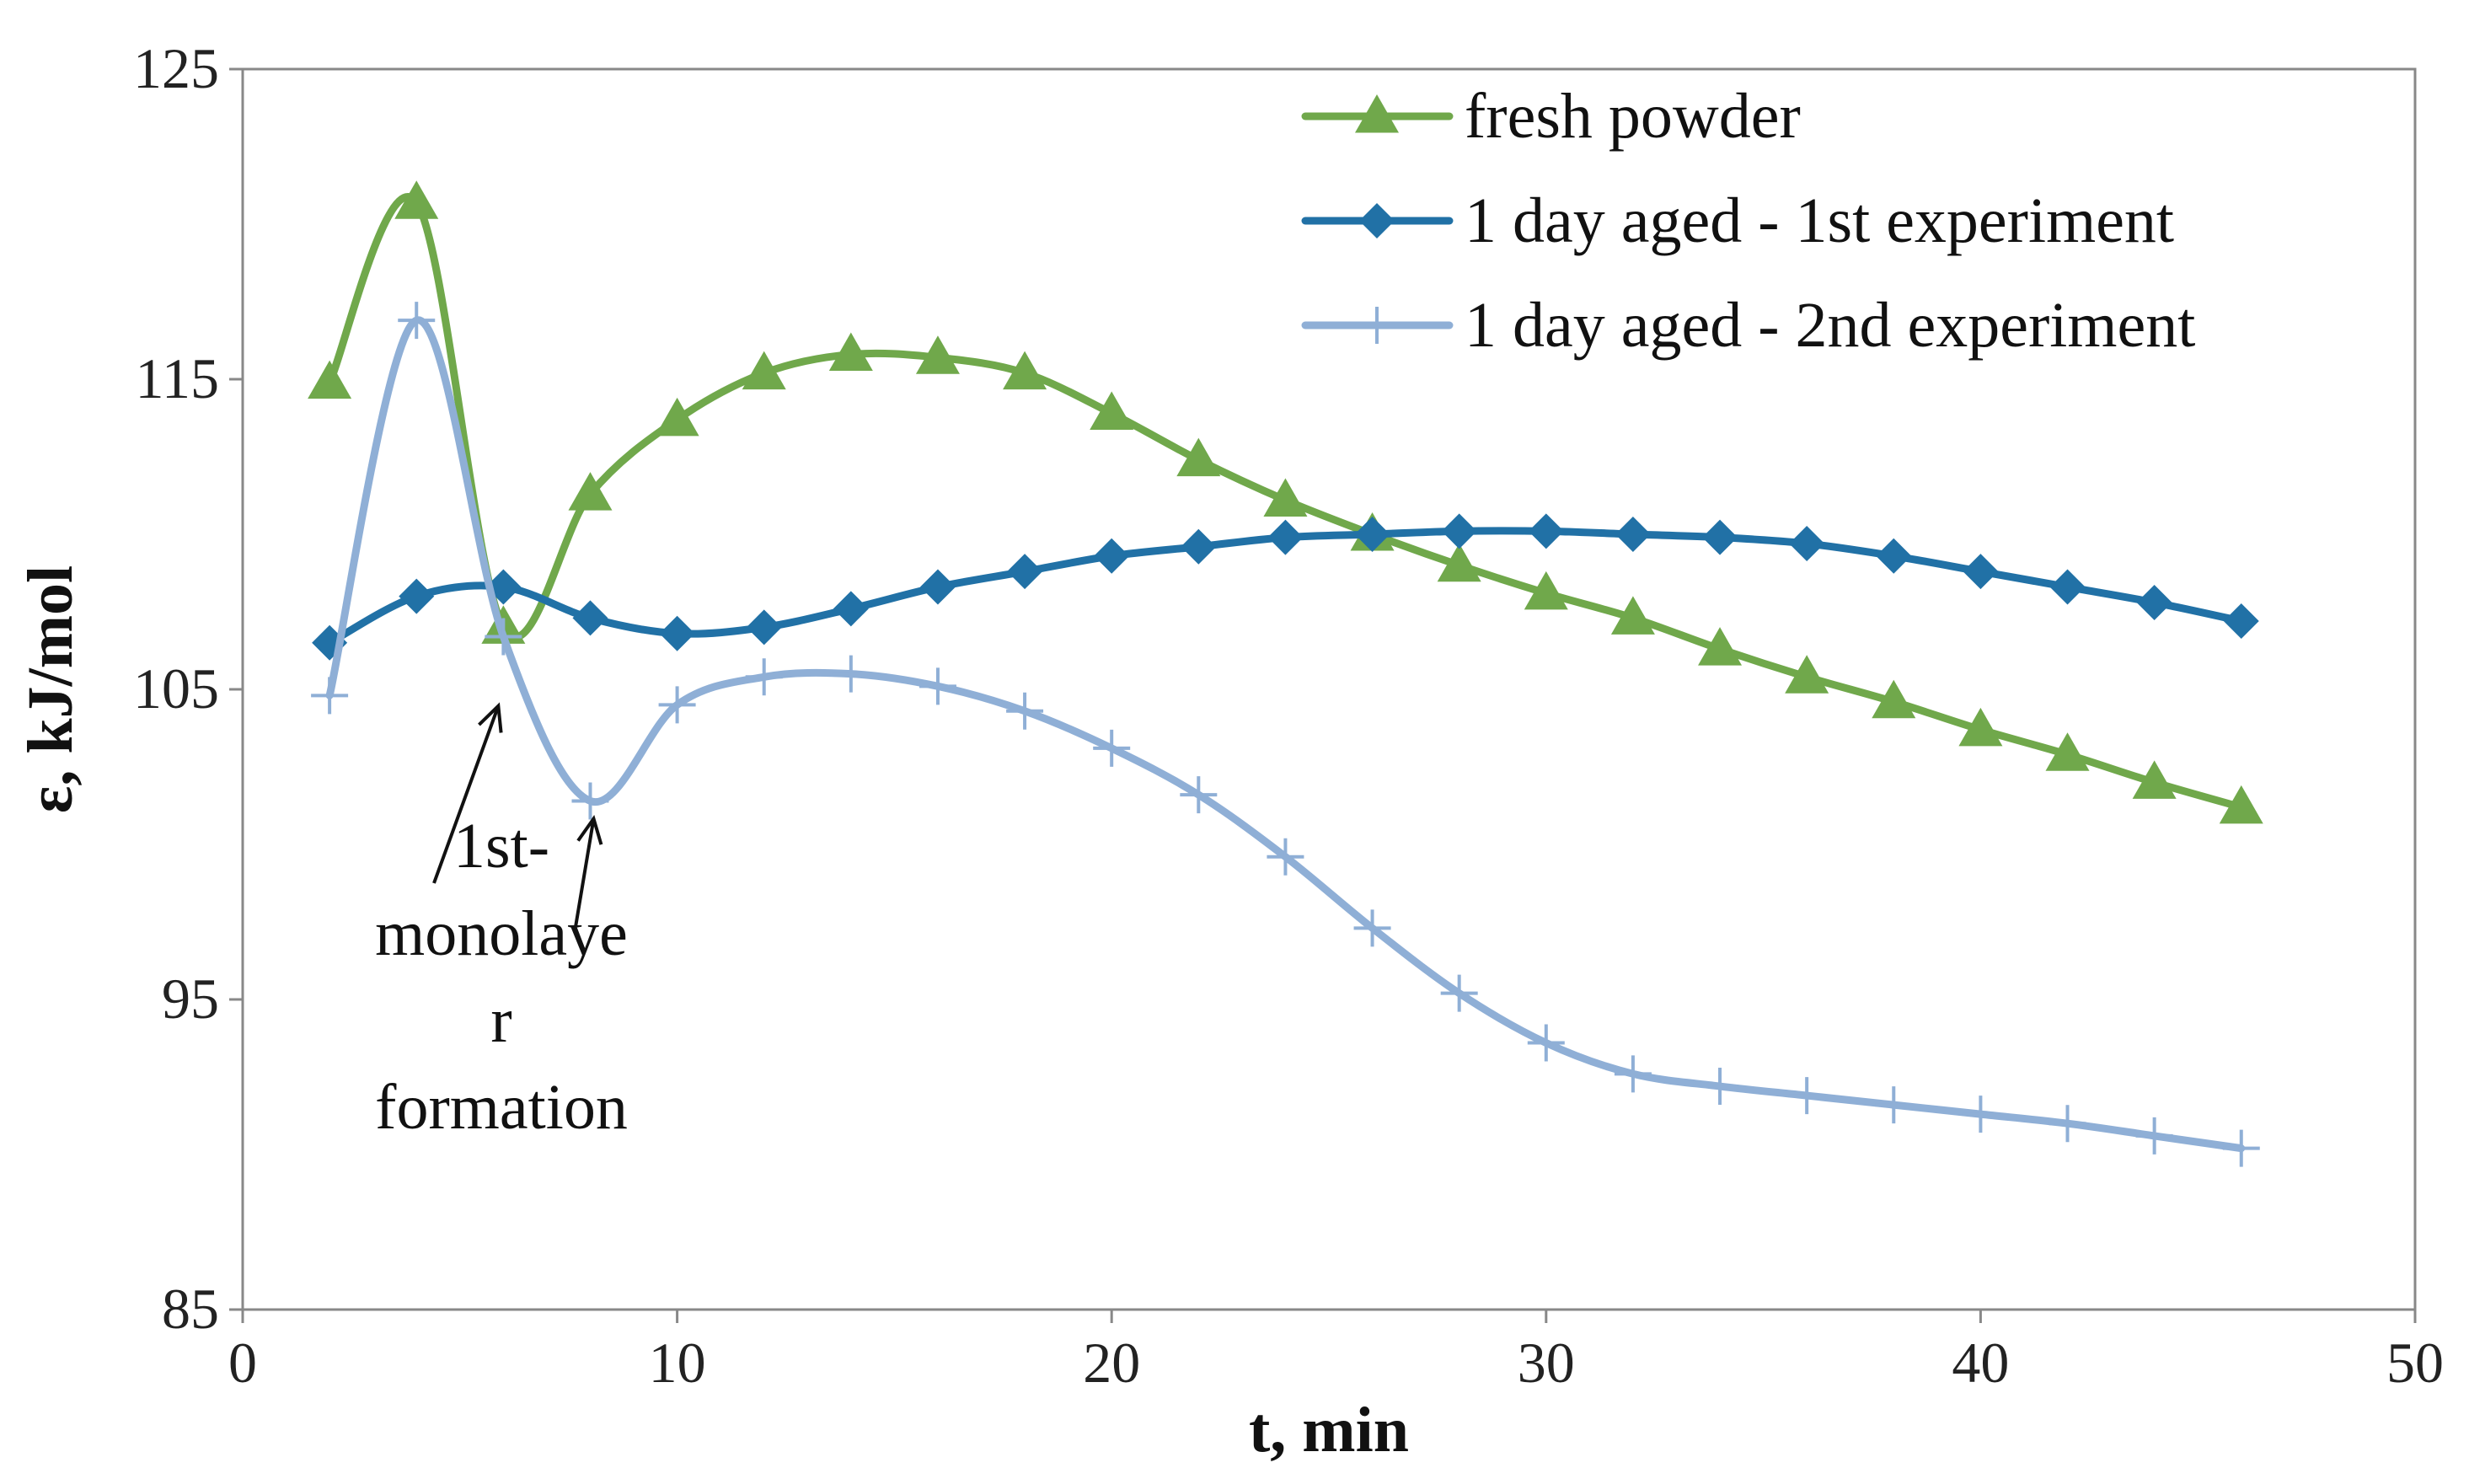 The width and height of the screenshot is (2469, 1484). I want to click on annotation-text-line: formation, so click(502, 1107).